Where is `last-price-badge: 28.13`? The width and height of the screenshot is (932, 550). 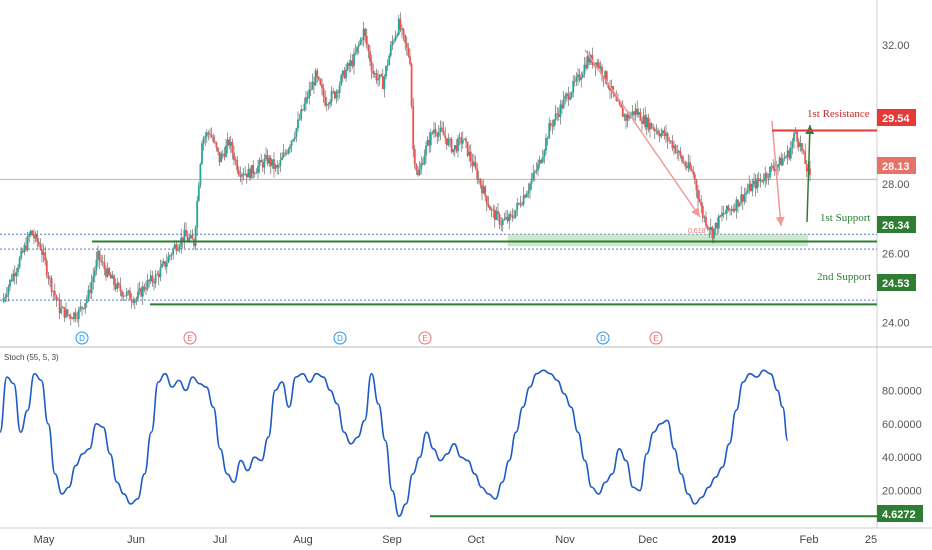 last-price-badge: 28.13 is located at coordinates (896, 165).